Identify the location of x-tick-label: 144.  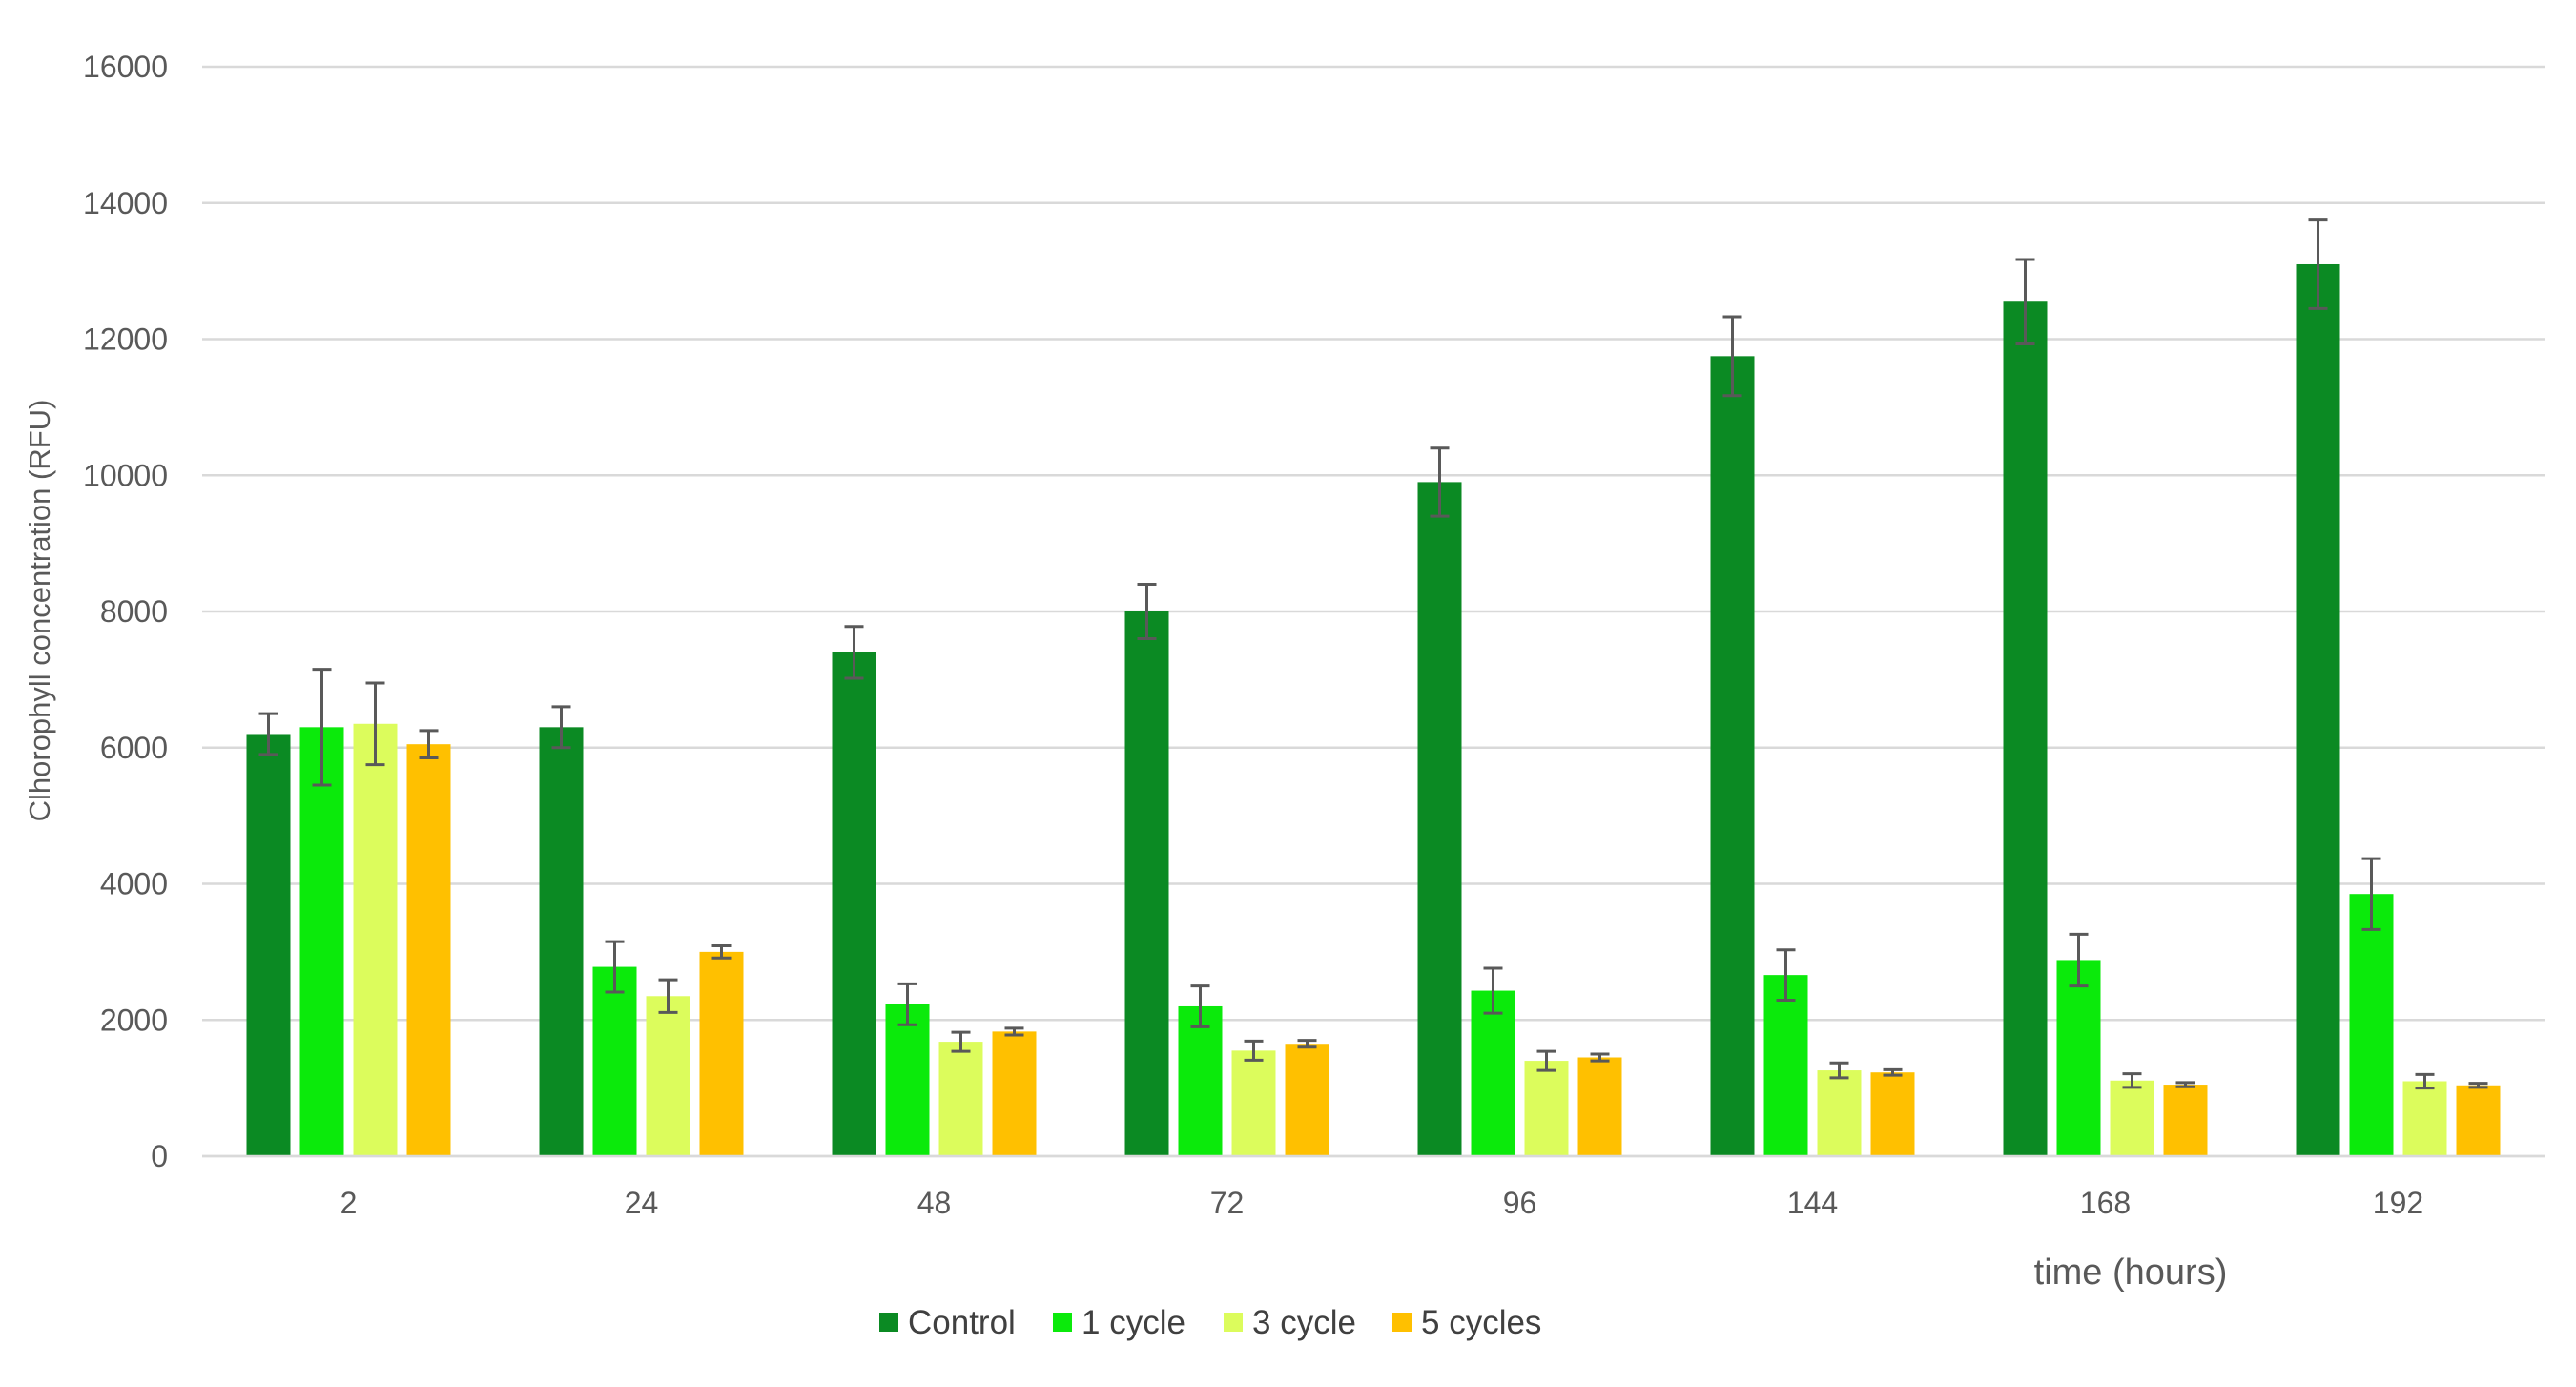
(1812, 1203).